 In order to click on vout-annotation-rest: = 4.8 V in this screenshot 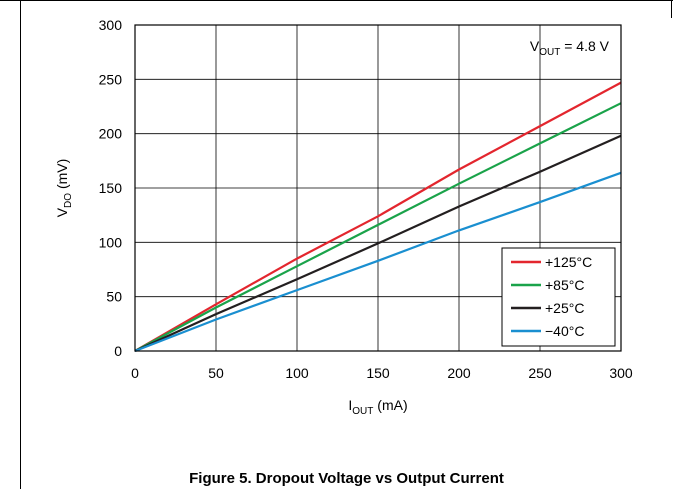, I will do `click(584, 46)`.